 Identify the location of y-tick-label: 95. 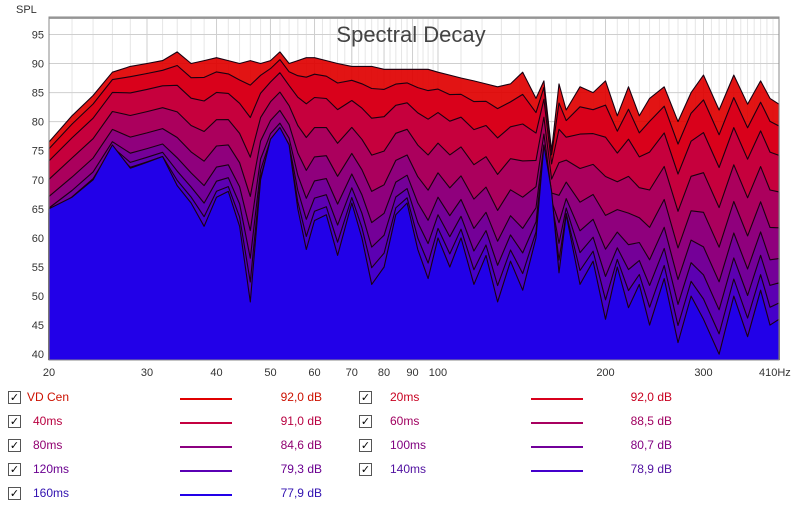
(38, 35).